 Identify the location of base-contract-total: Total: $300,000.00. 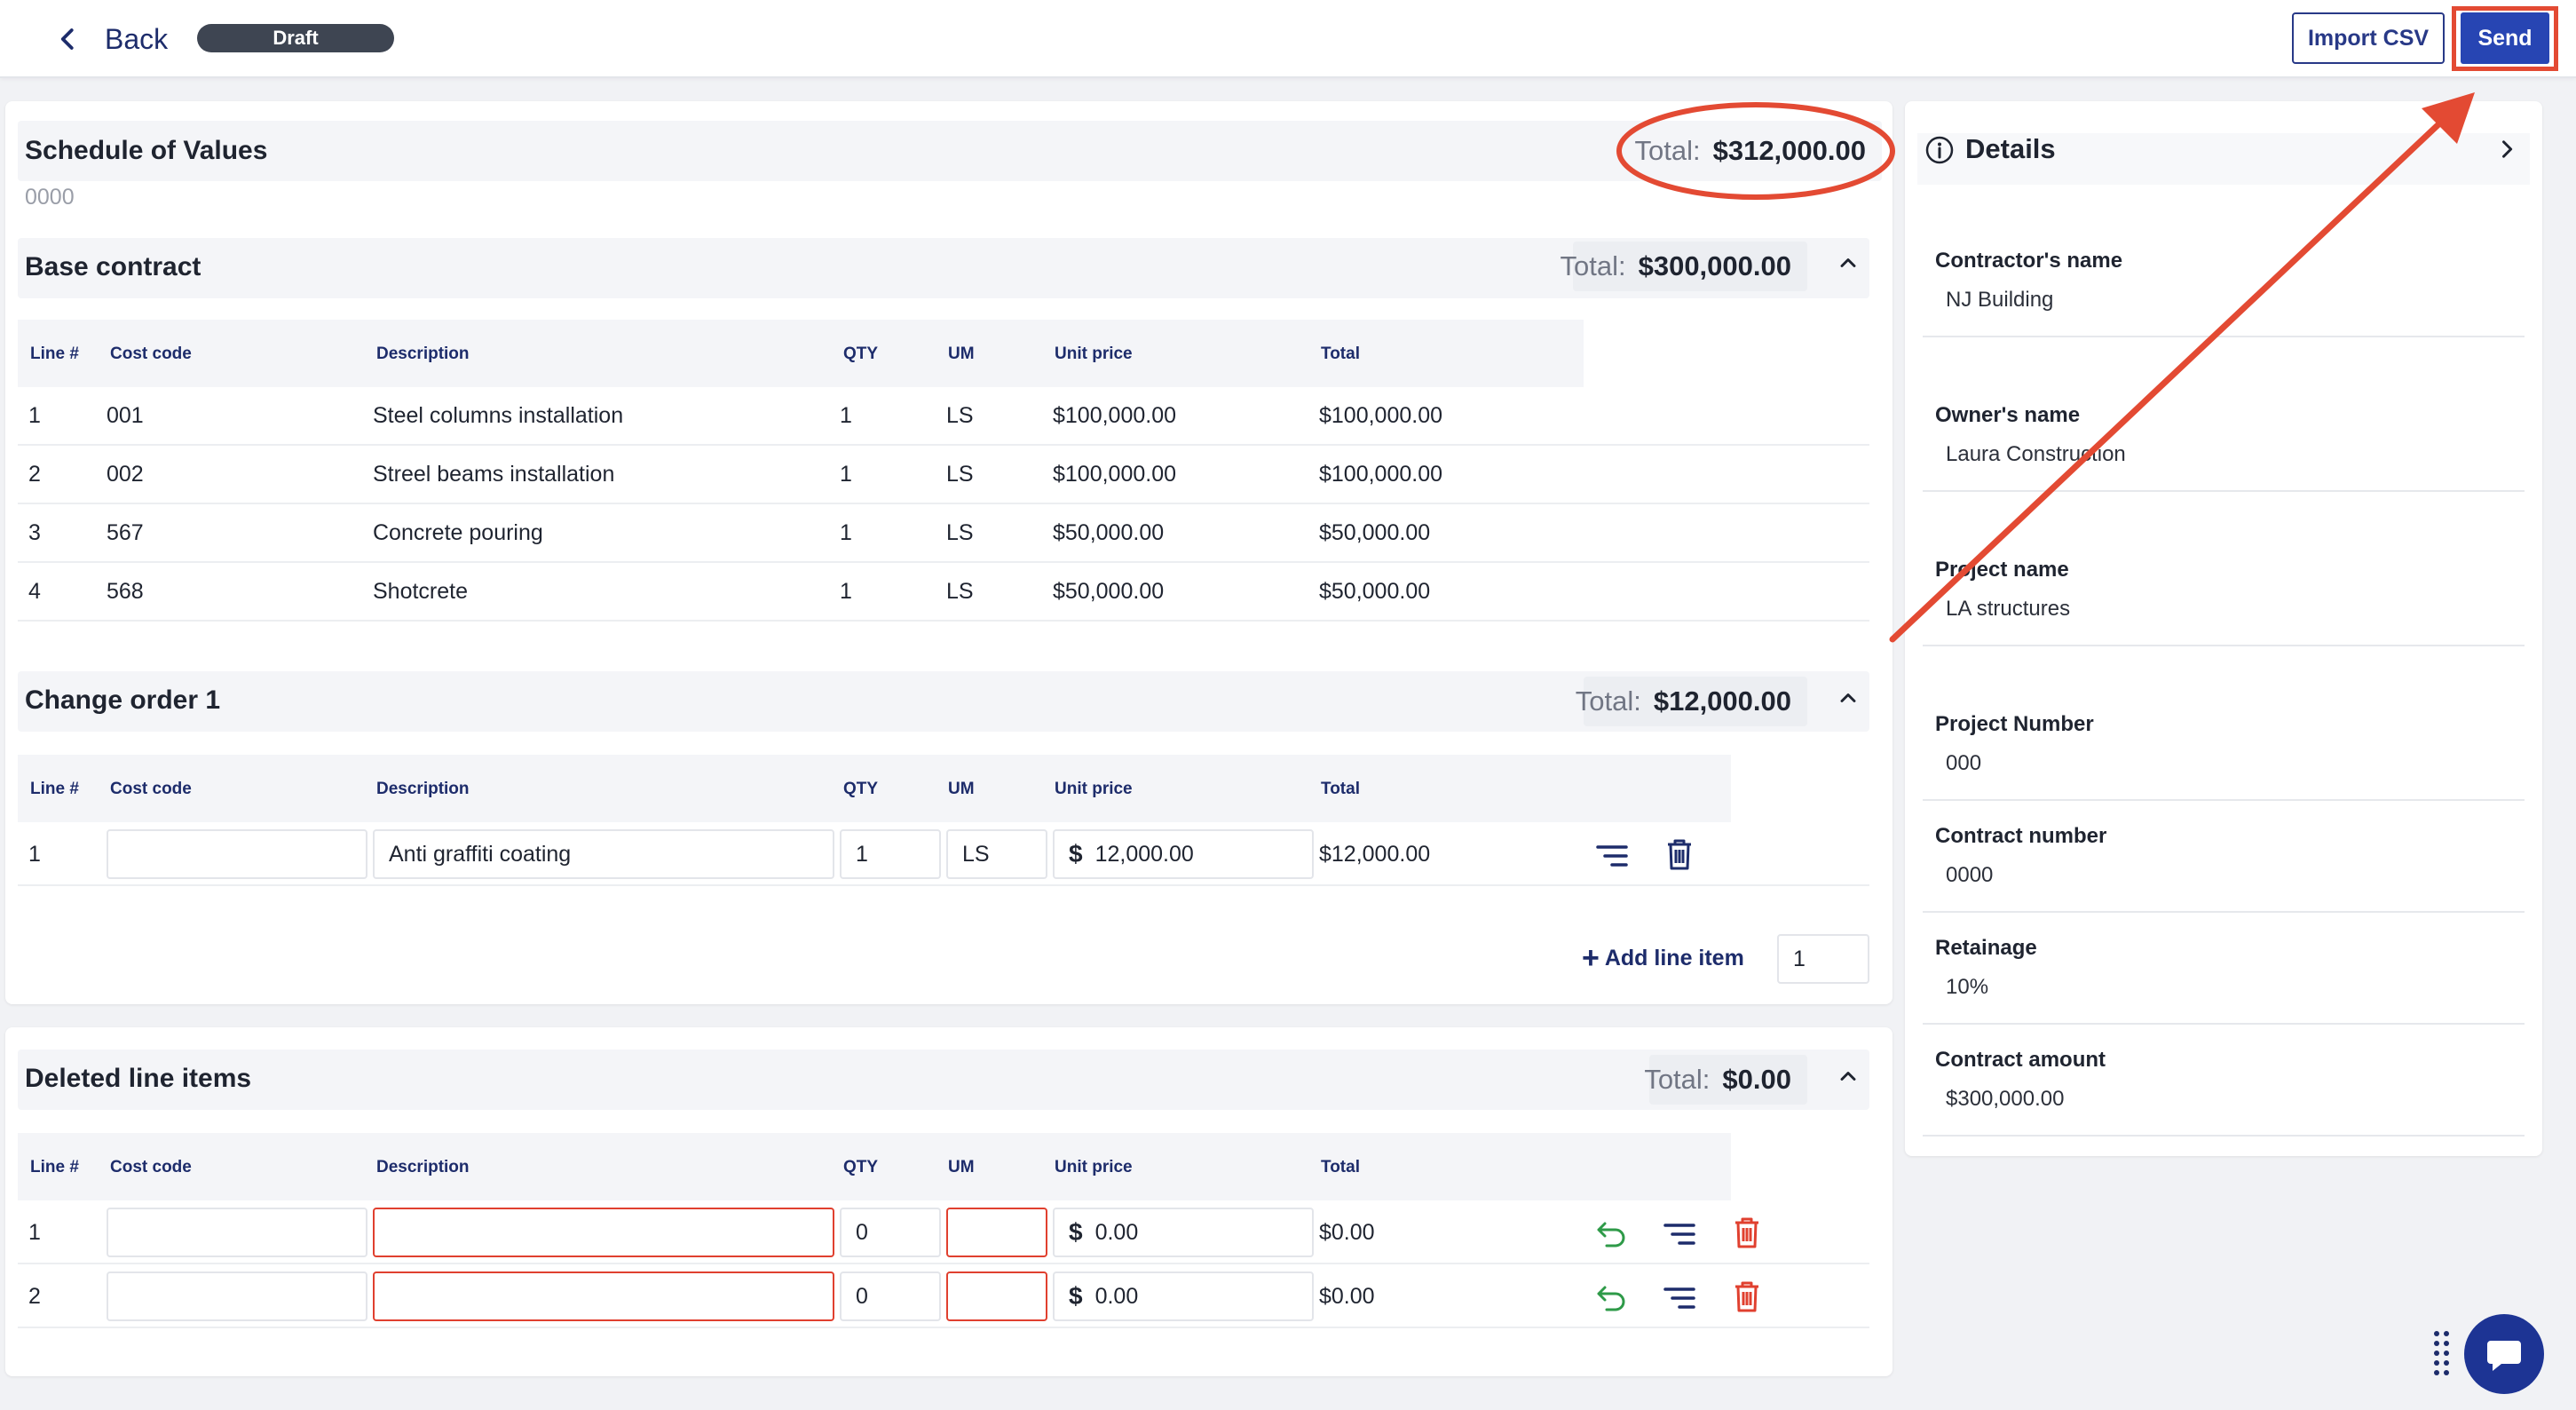
(1683, 267).